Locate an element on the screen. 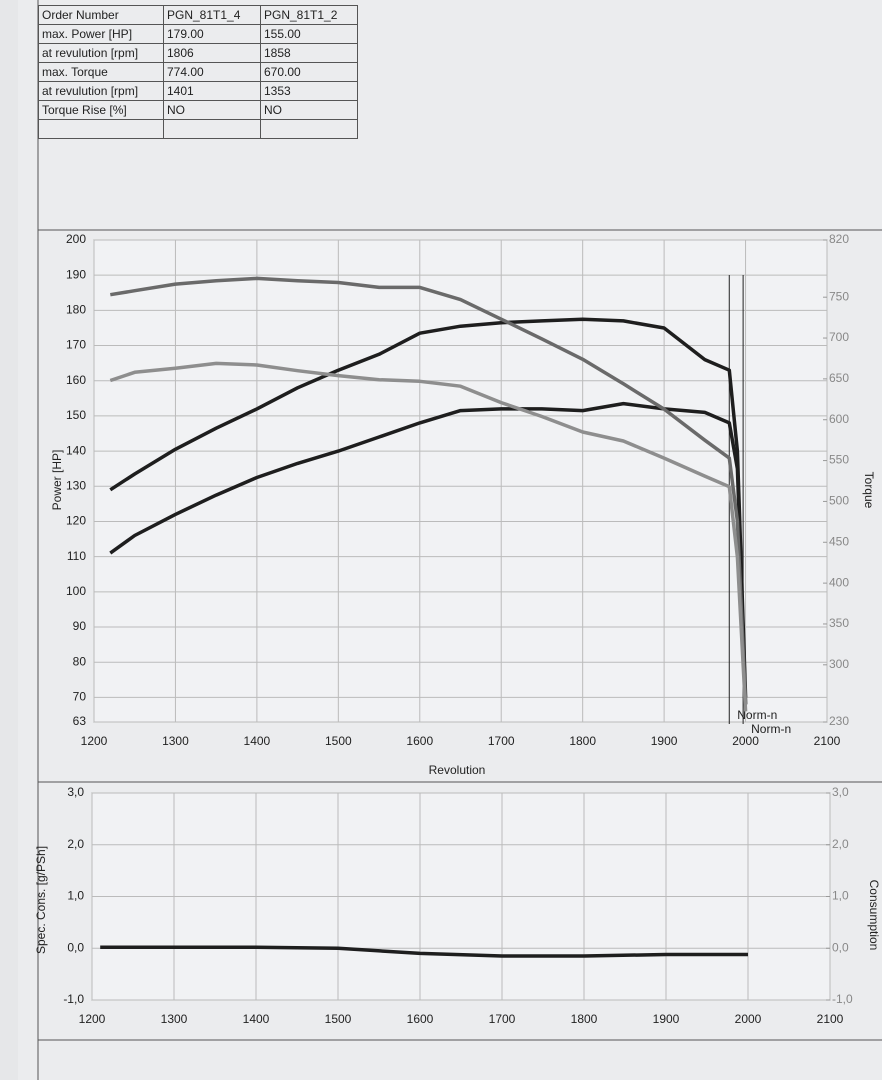 This screenshot has width=882, height=1080. y2-tick-label: 820 is located at coordinates (839, 239).